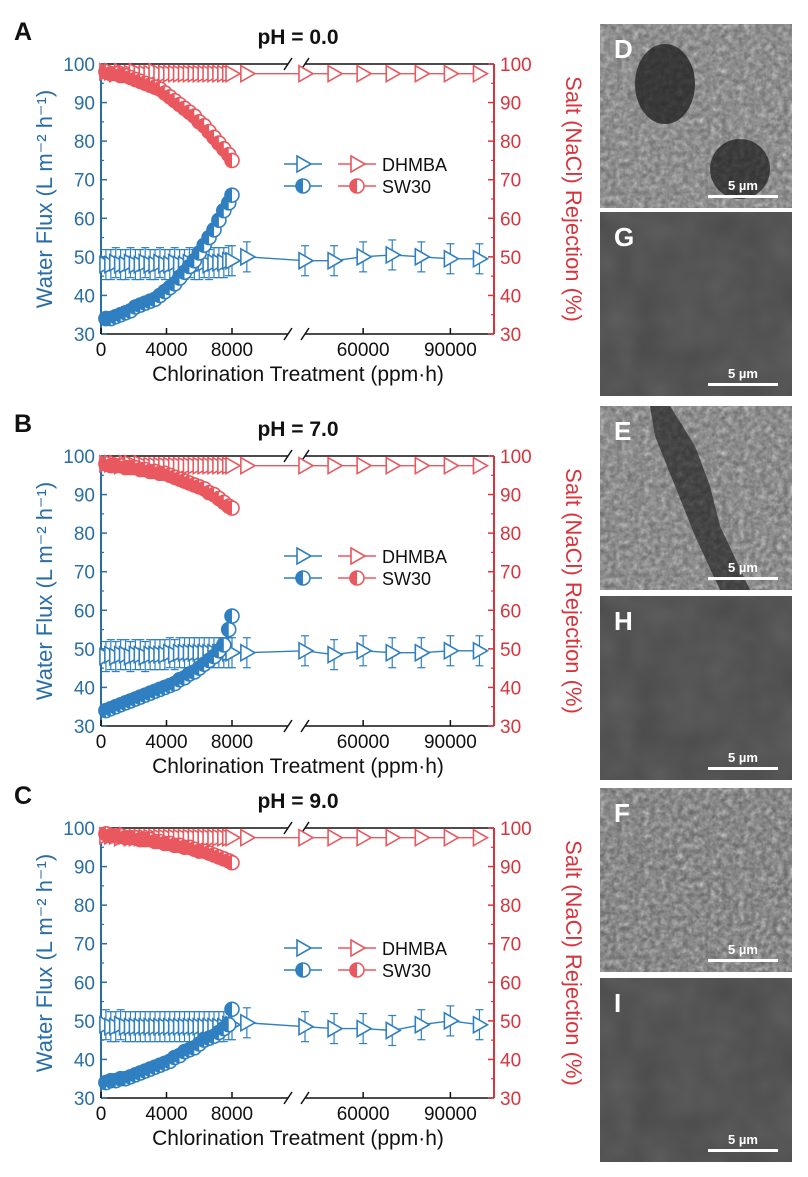 This screenshot has width=808, height=1177. Describe the element at coordinates (44, 963) in the screenshot. I see `left-axis-label: Water Flux (L m⁻² h⁻¹)` at that location.